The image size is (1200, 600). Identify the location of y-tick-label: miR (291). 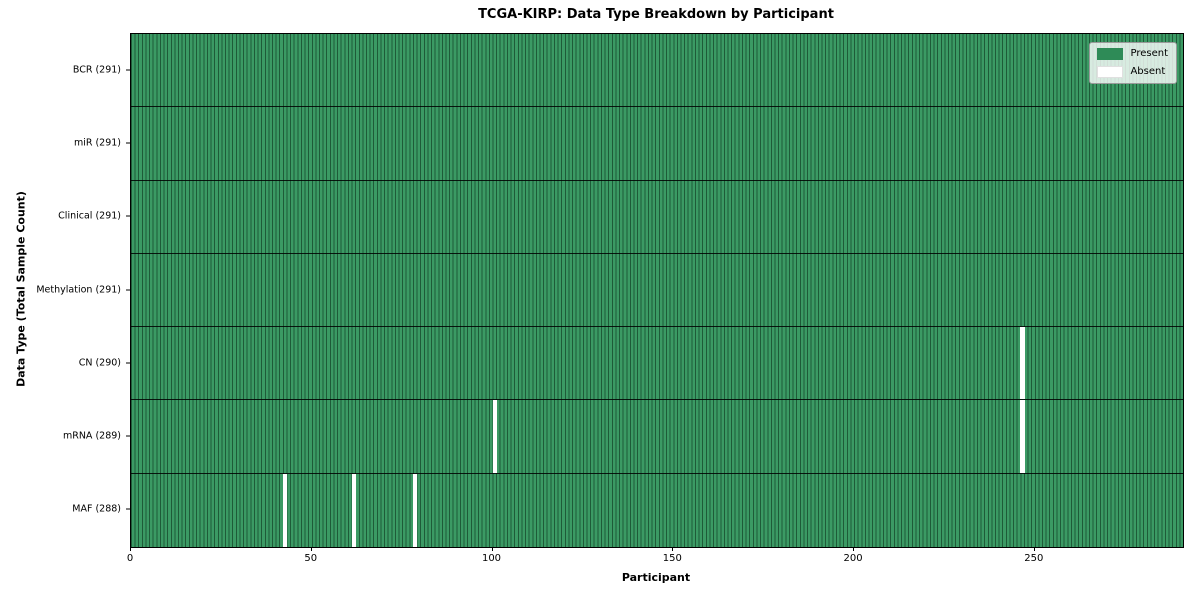
(97, 143).